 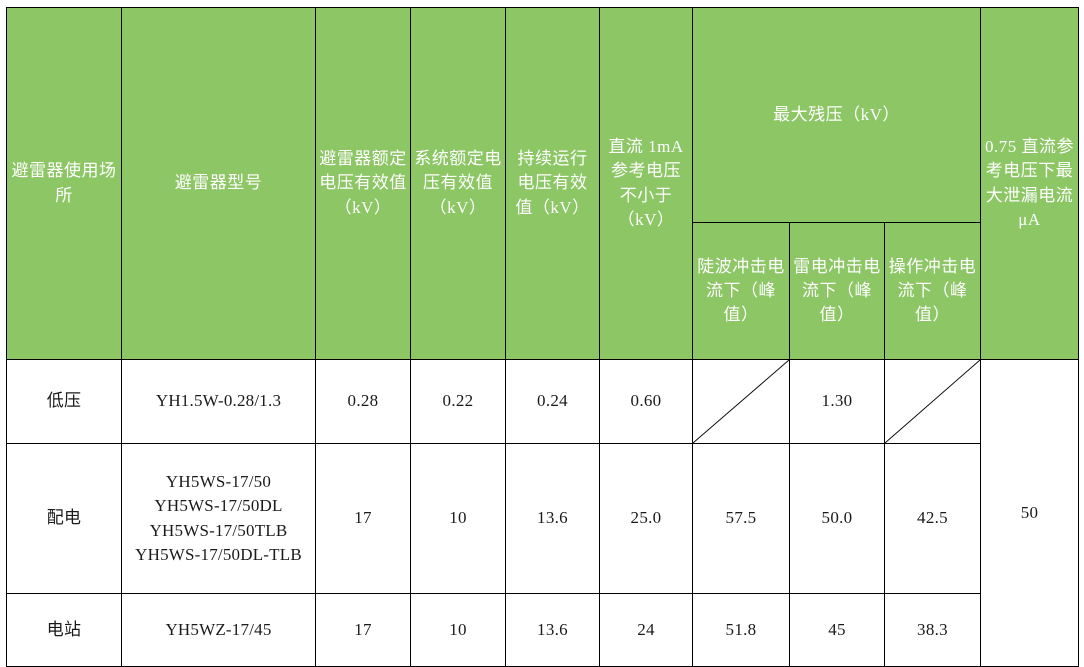 What do you see at coordinates (363, 630) in the screenshot?
I see `cell-rated-row3: 17` at bounding box center [363, 630].